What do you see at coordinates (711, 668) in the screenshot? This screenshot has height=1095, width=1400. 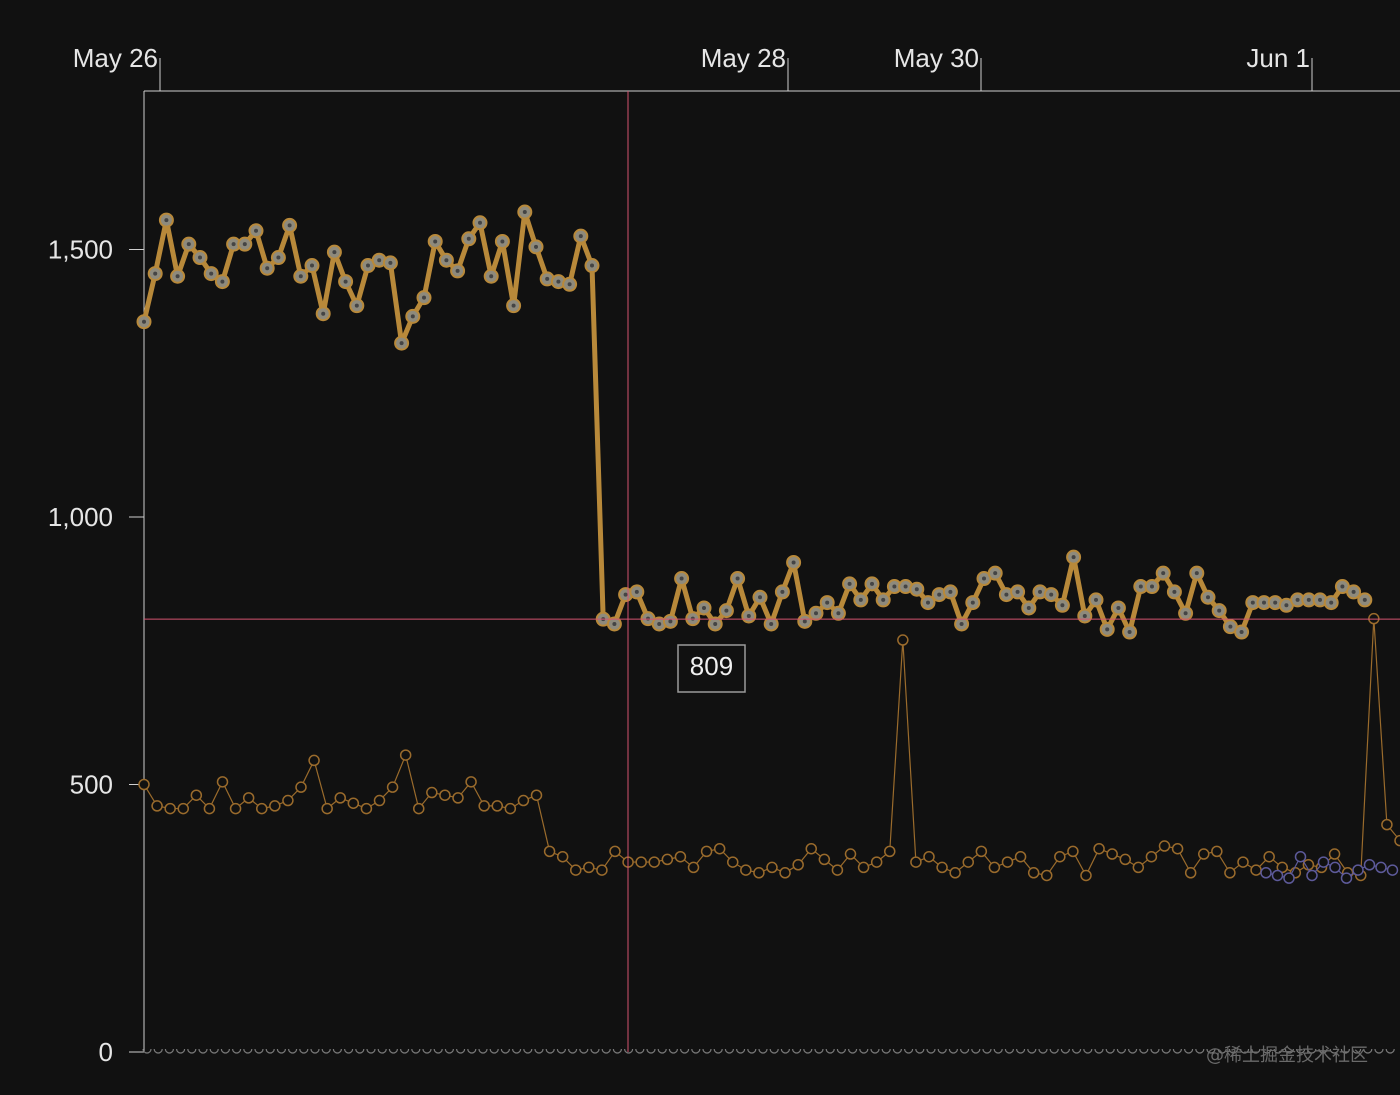 I see `tooltip-box` at bounding box center [711, 668].